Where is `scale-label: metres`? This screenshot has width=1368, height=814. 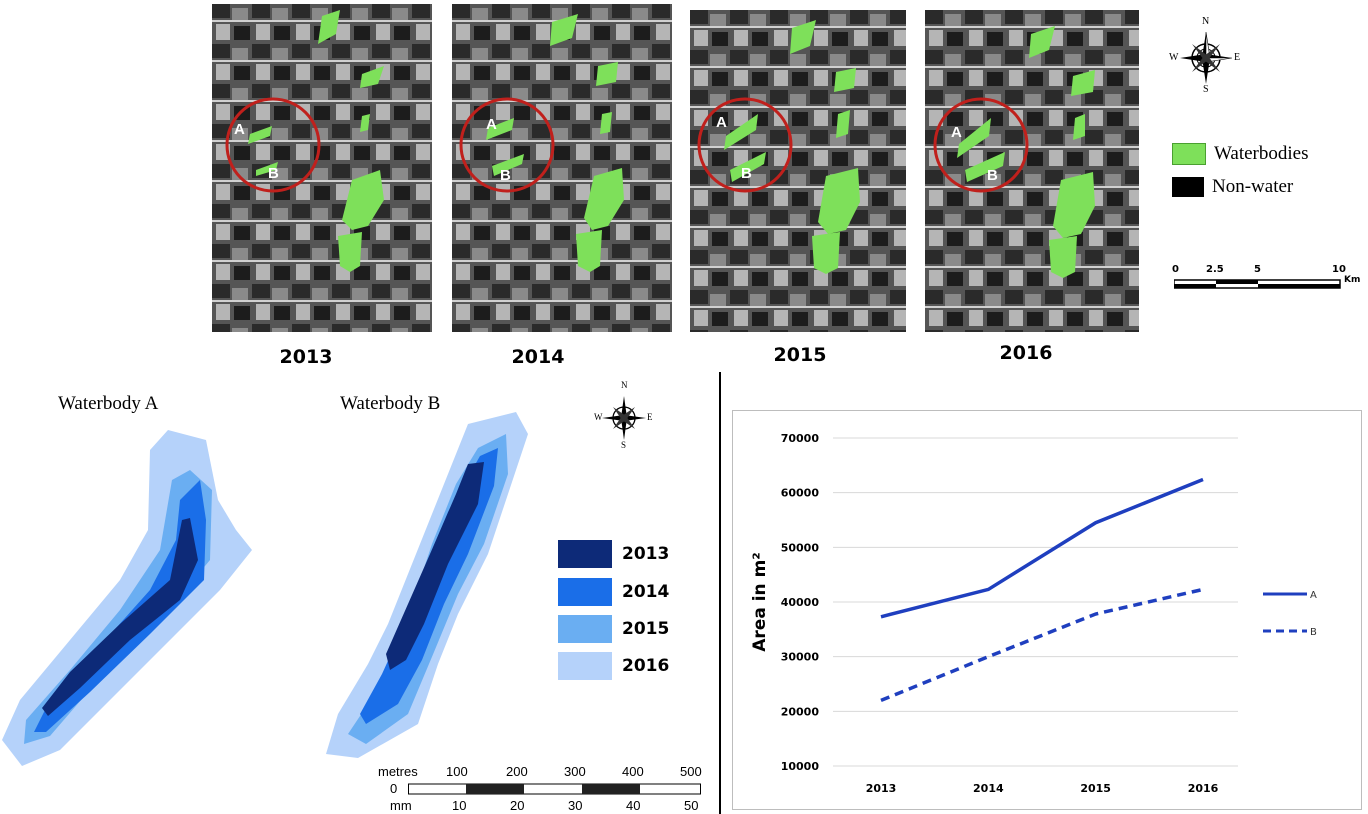
scale-label: metres is located at coordinates (398, 771).